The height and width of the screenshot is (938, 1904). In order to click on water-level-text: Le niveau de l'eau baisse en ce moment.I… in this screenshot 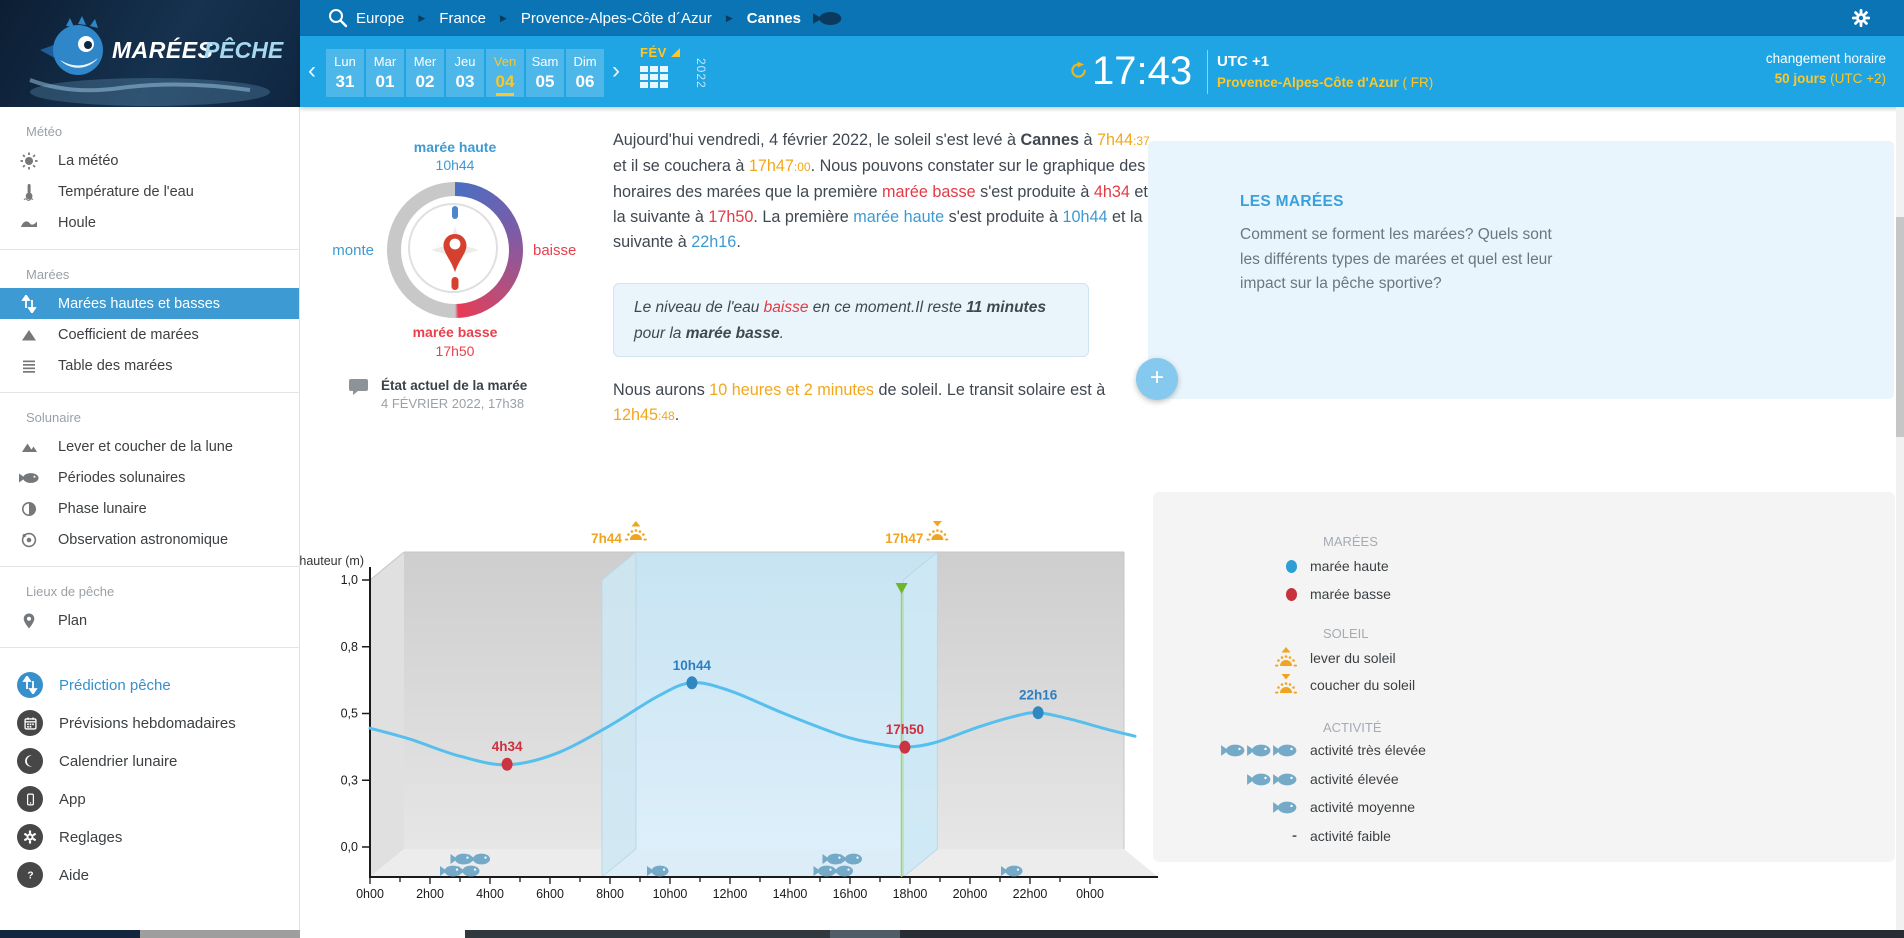, I will do `click(840, 320)`.